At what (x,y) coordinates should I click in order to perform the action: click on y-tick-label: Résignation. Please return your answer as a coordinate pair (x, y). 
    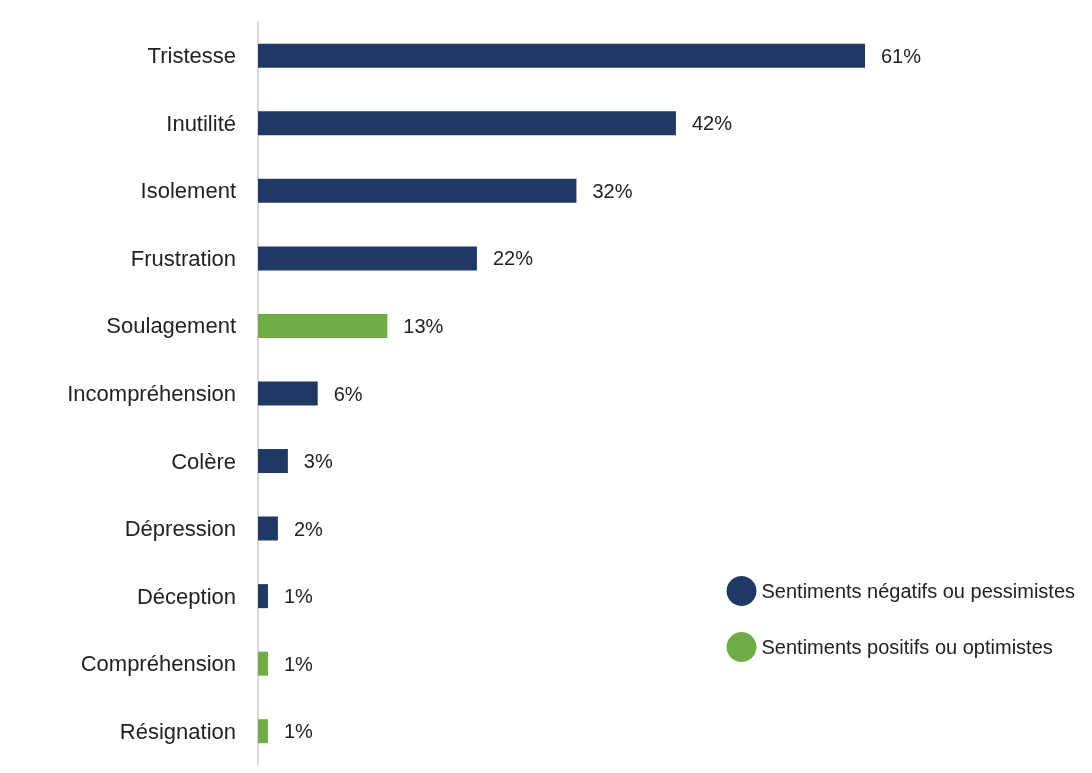
    Looking at the image, I should click on (177, 731).